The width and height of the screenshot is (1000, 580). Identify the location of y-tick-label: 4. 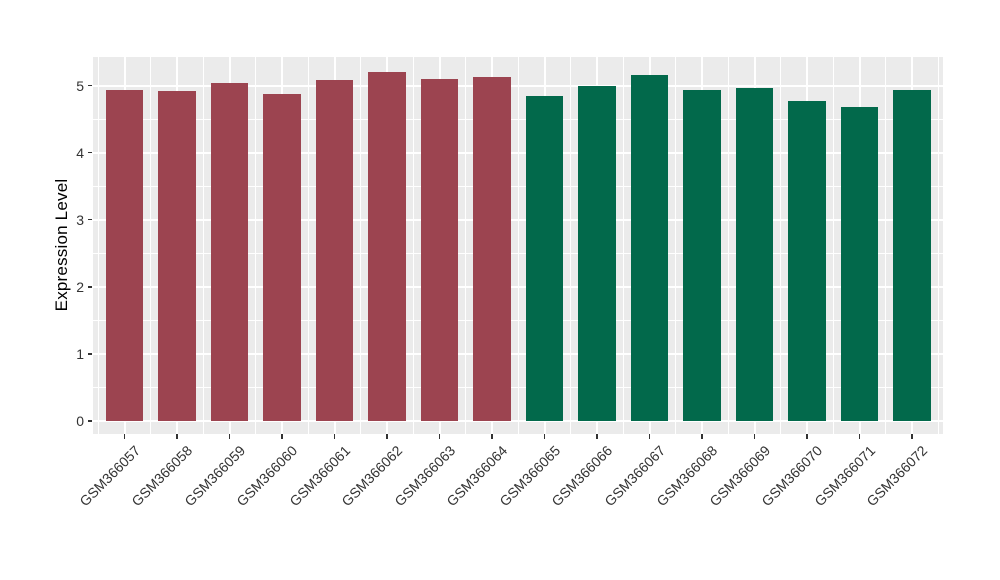
(80, 152).